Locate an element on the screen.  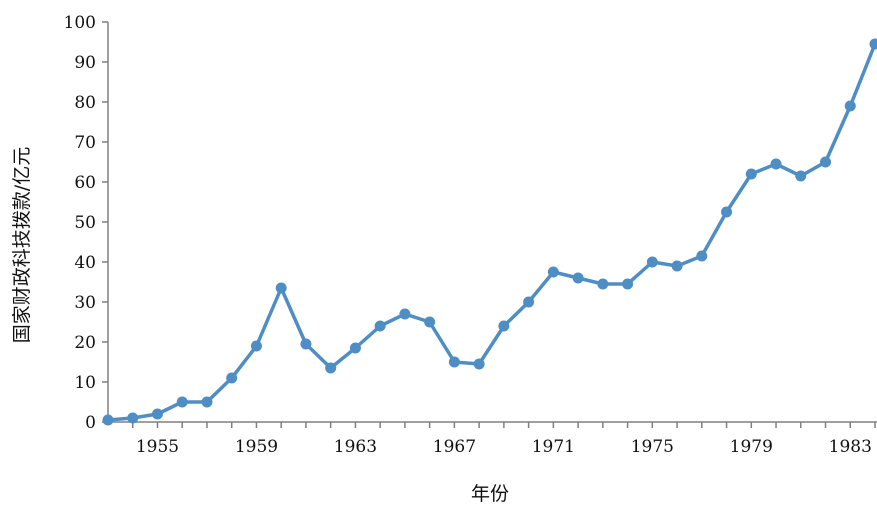
x-tick-label: 1983 is located at coordinates (850, 447).